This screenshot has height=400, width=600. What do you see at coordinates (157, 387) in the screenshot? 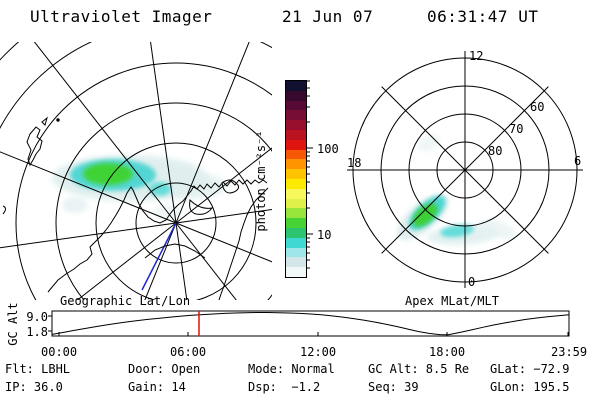
I see `status-gain: Gain: 14` at bounding box center [157, 387].